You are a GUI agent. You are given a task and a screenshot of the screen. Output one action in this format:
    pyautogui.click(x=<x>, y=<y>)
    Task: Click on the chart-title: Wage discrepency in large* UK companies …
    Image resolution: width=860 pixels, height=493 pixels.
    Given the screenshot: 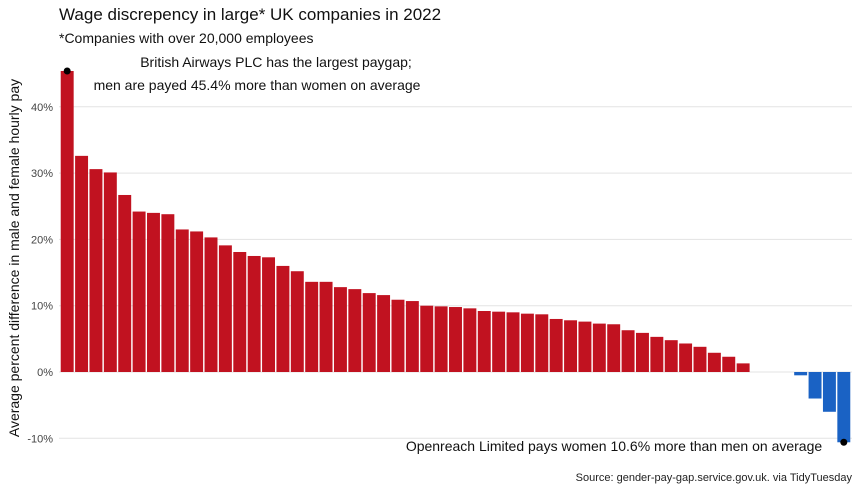 What is the action you would take?
    pyautogui.click(x=250, y=14)
    